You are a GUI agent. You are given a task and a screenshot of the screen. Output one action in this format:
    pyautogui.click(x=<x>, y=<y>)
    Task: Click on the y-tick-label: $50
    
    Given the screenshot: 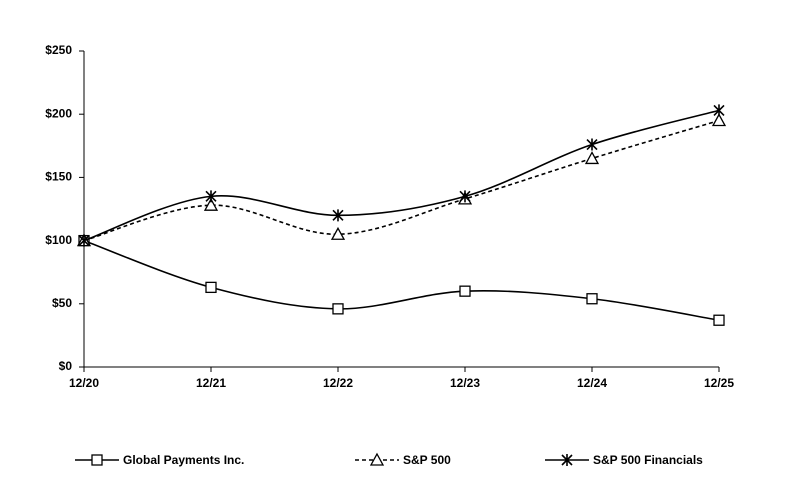 What is the action you would take?
    pyautogui.click(x=62, y=303)
    